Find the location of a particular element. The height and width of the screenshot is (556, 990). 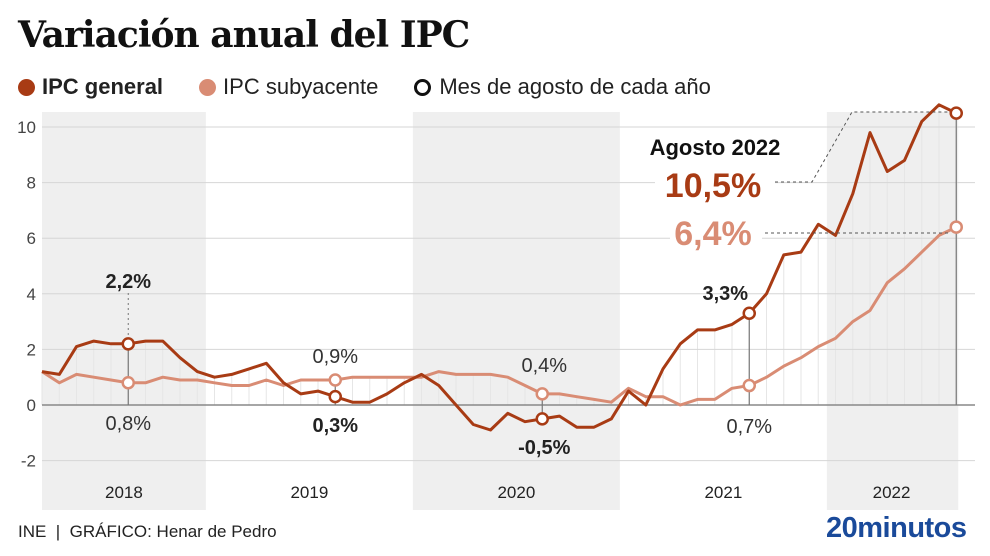

y-tick-label: 6 is located at coordinates (31, 238).